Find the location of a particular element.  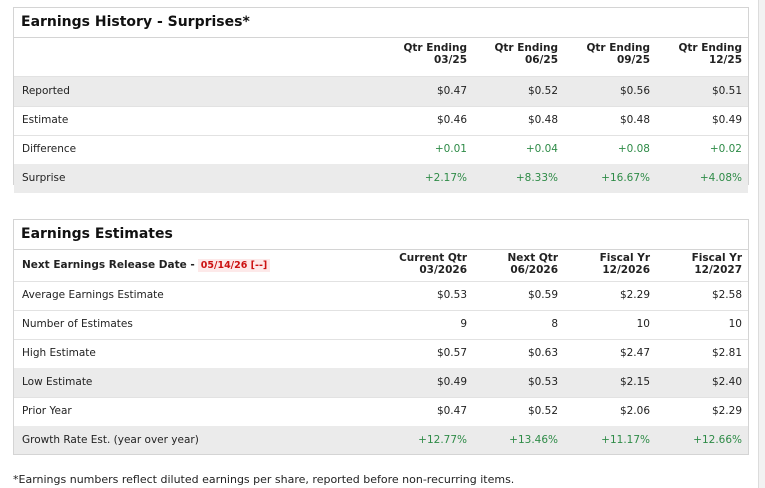

earnings-history-title: Earnings History - Surprises* is located at coordinates (381, 23).